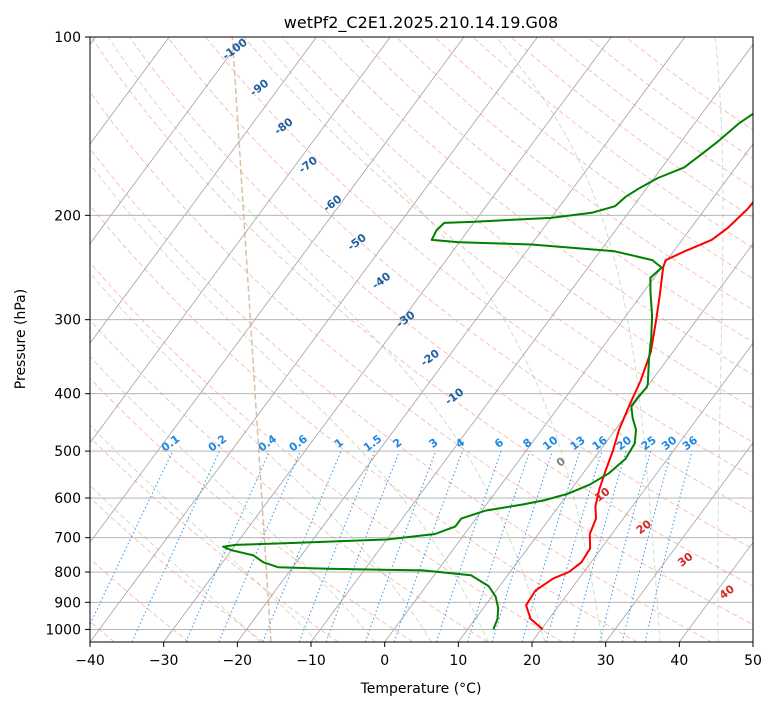 The image size is (775, 708). Describe the element at coordinates (164, 661) in the screenshot. I see `x-tick-label: −30` at that location.